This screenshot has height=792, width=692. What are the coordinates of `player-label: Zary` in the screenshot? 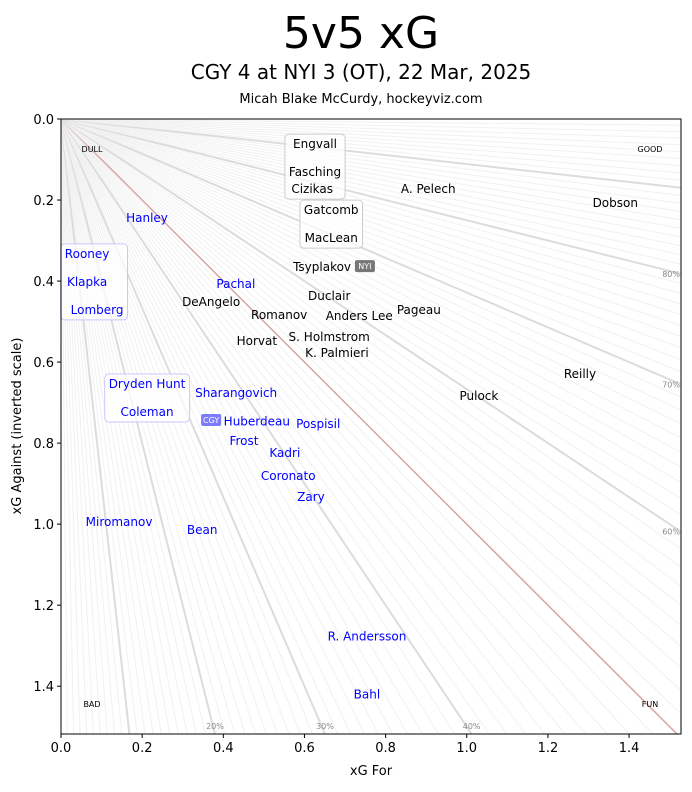 It's located at (311, 497).